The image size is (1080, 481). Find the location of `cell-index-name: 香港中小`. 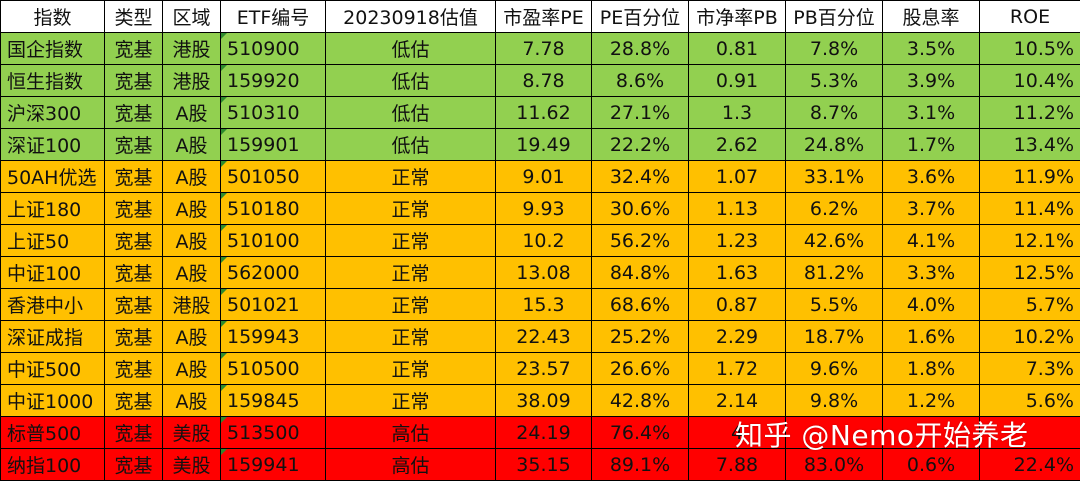

cell-index-name: 香港中小 is located at coordinates (53, 305).